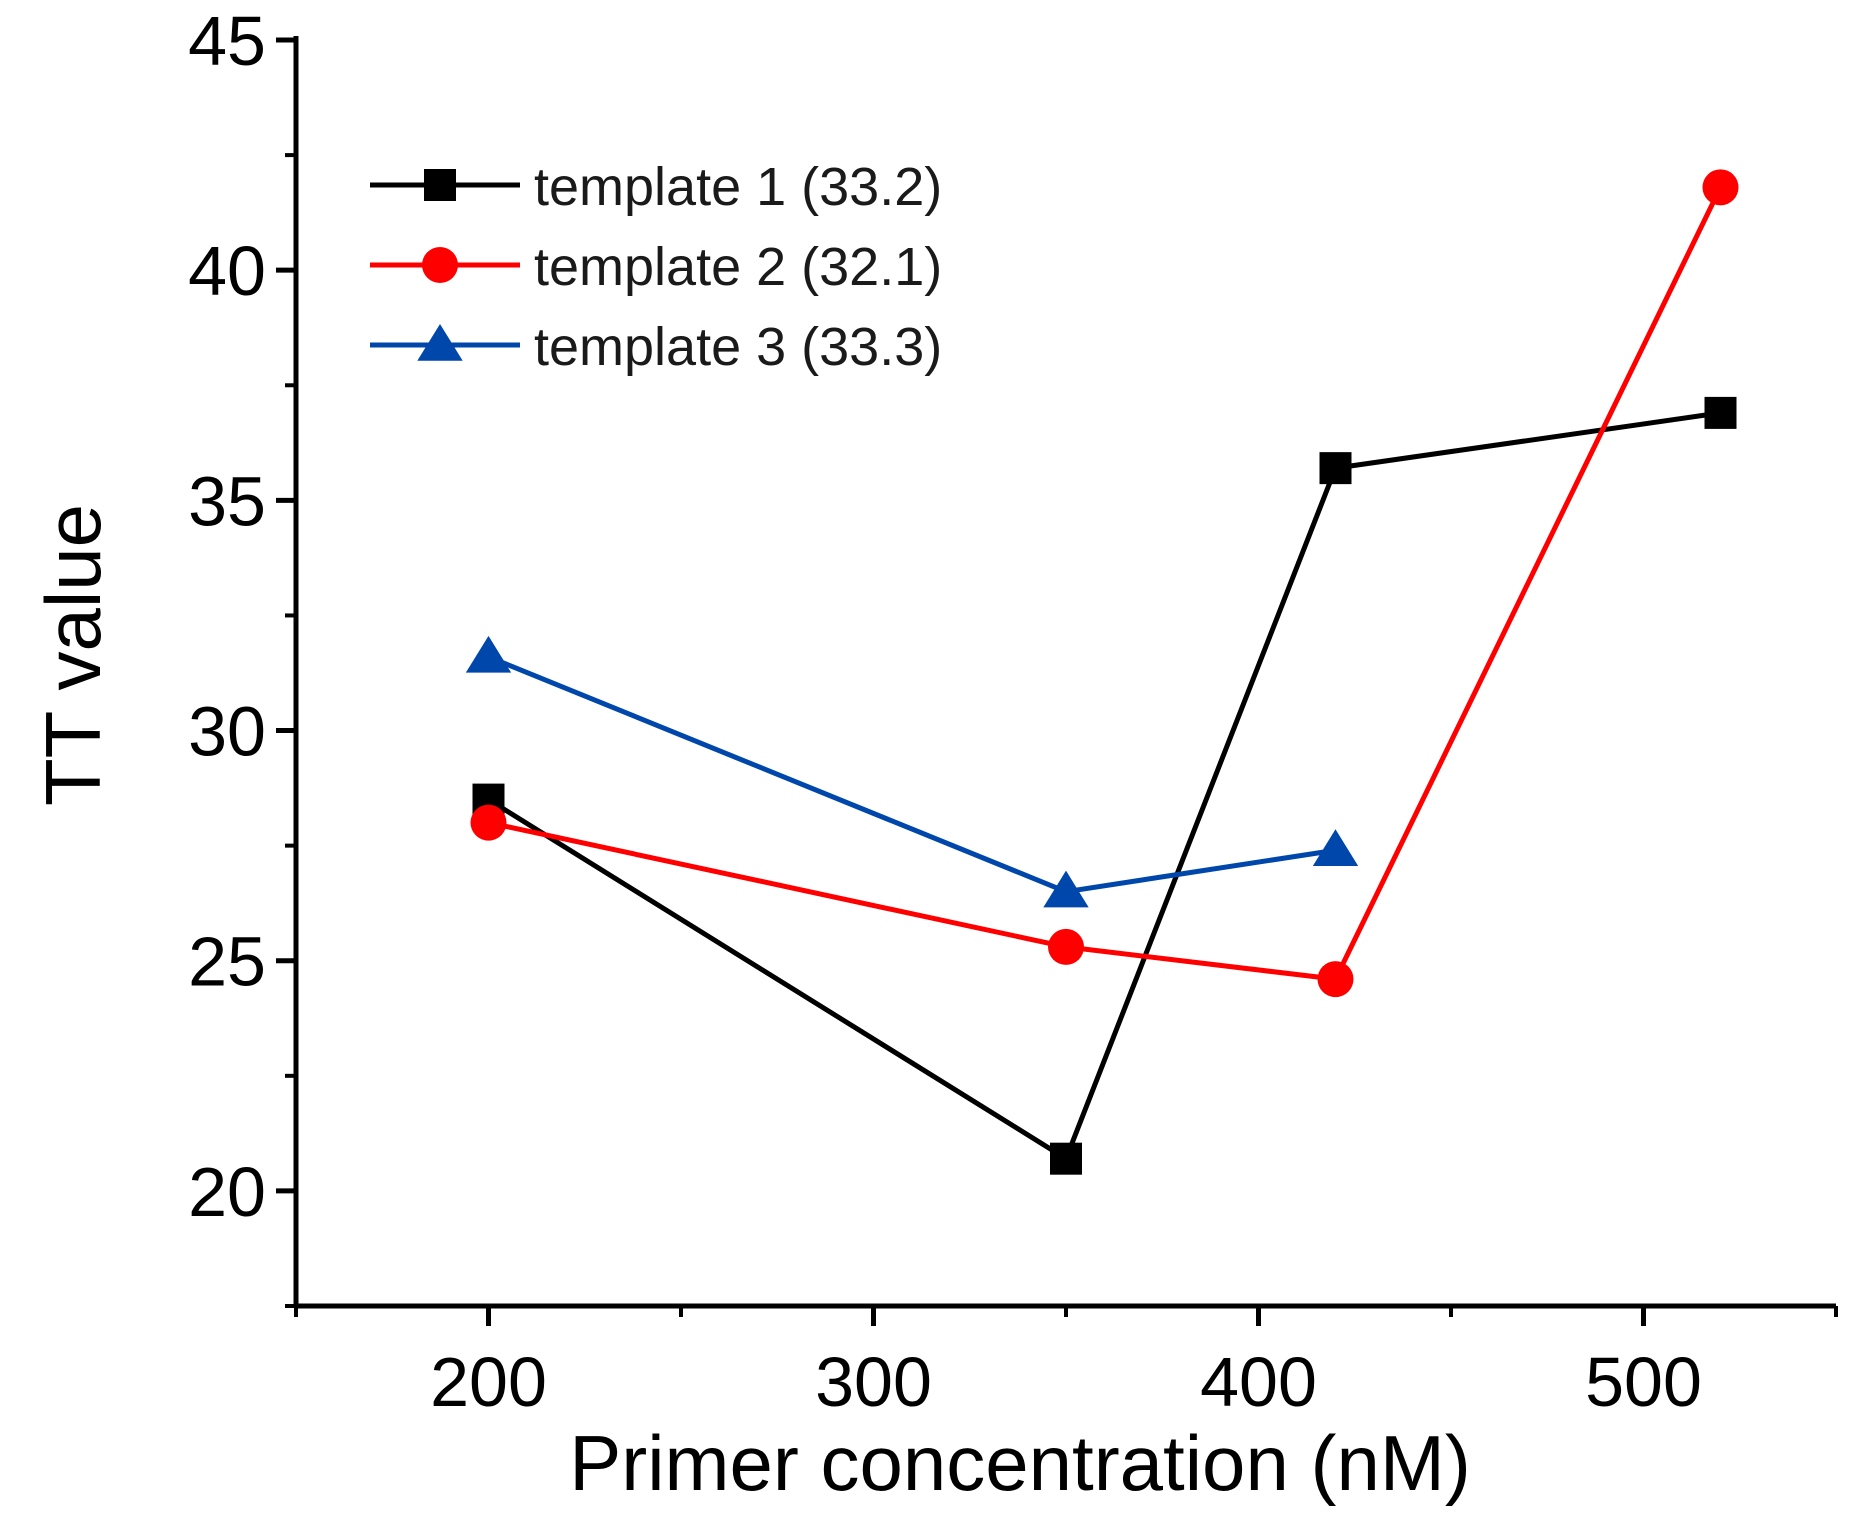 This screenshot has width=1856, height=1527. Describe the element at coordinates (227, 732) in the screenshot. I see `y-tick-label: 30` at that location.